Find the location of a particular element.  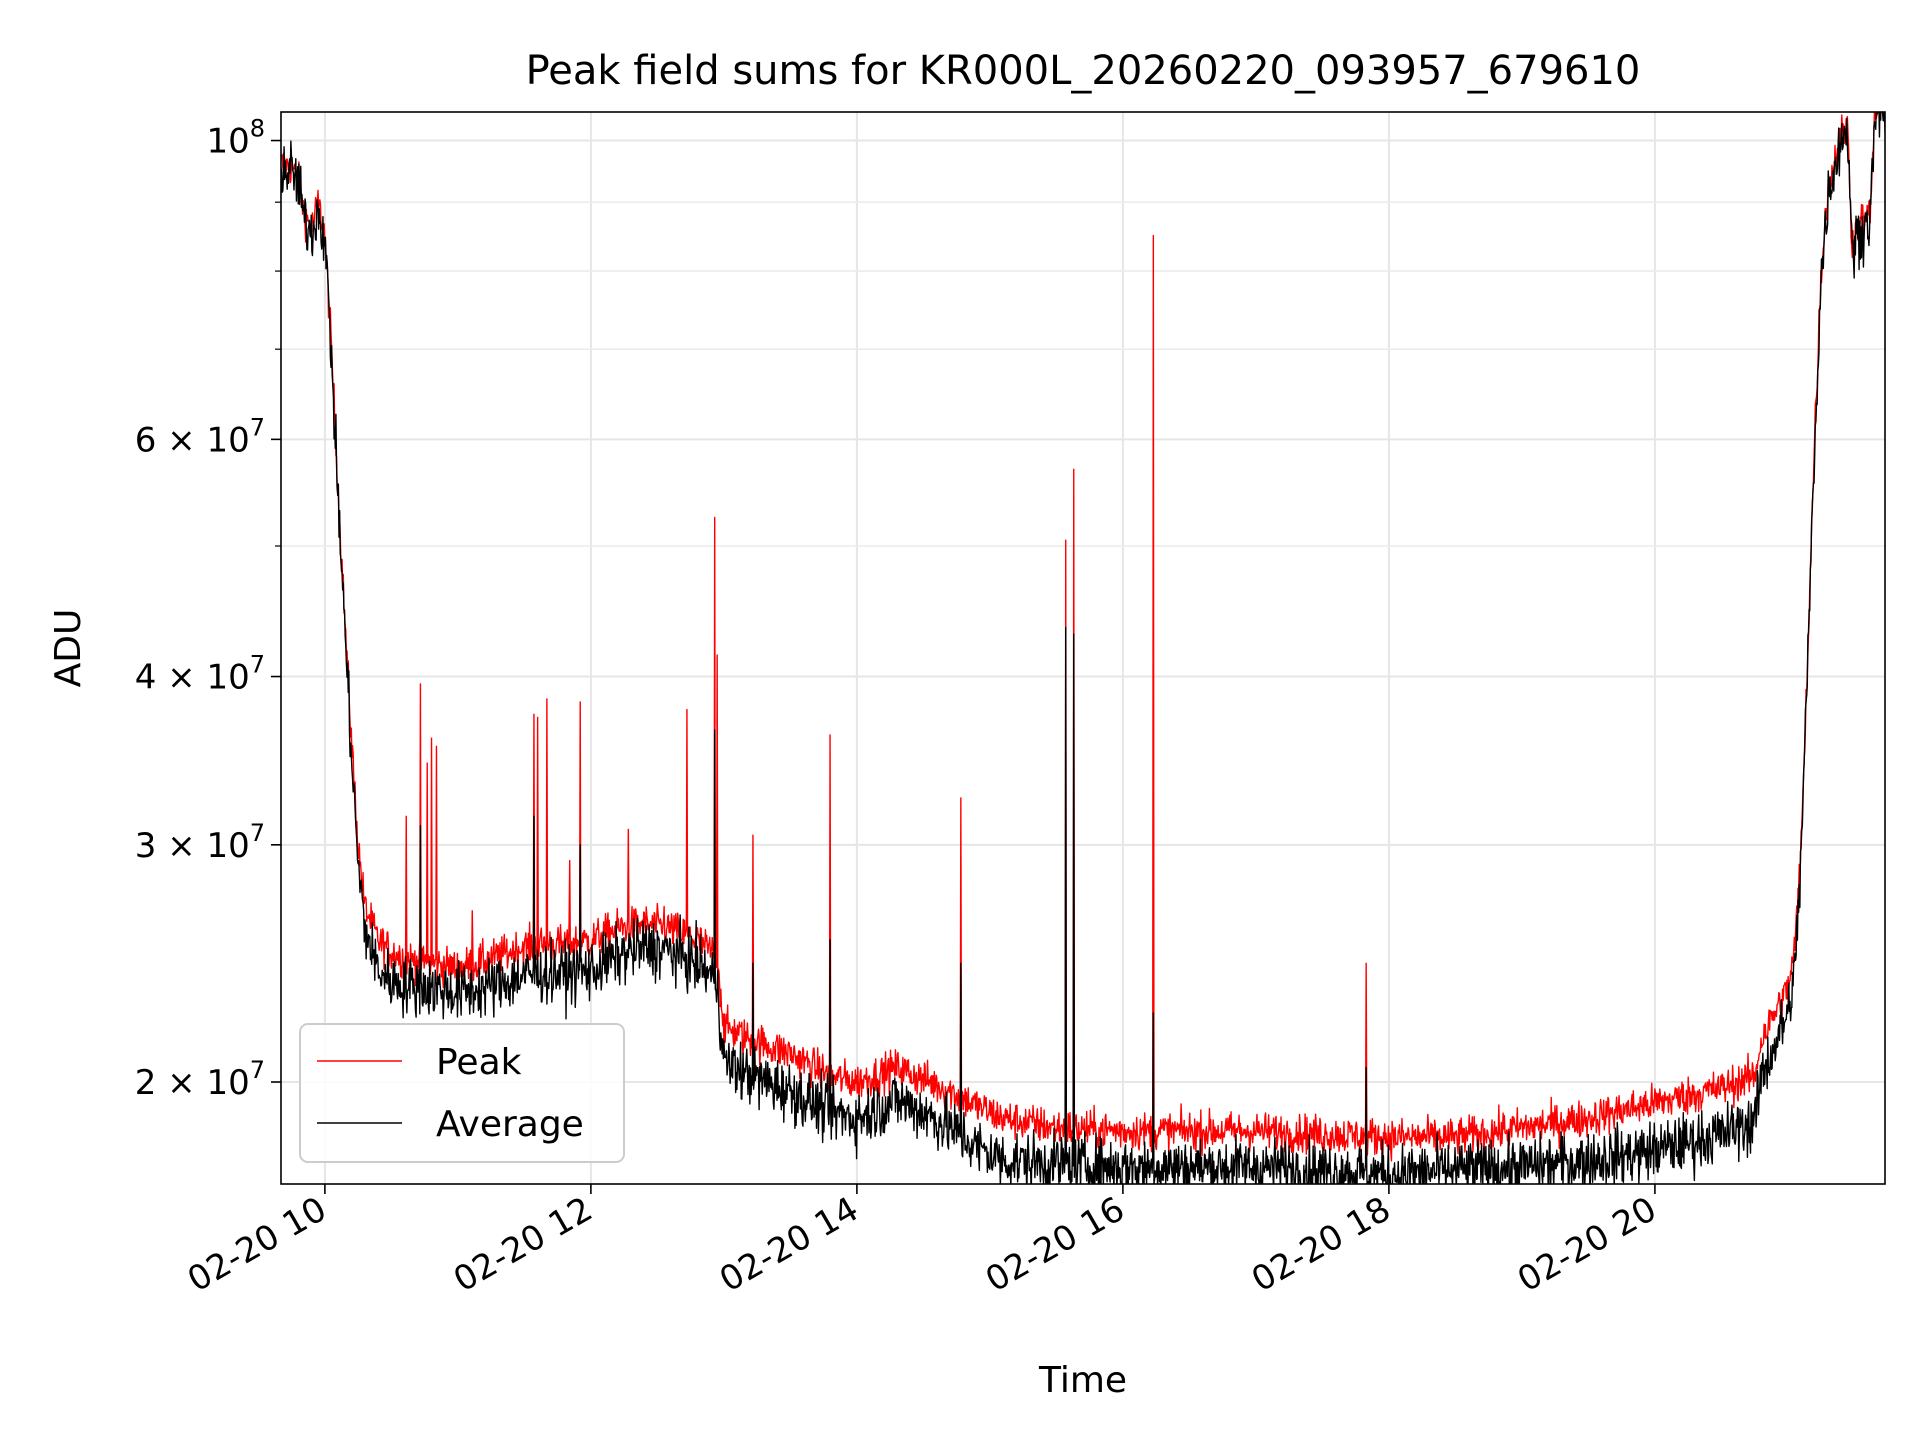

y-axis-label: ADU is located at coordinates (68, 648).